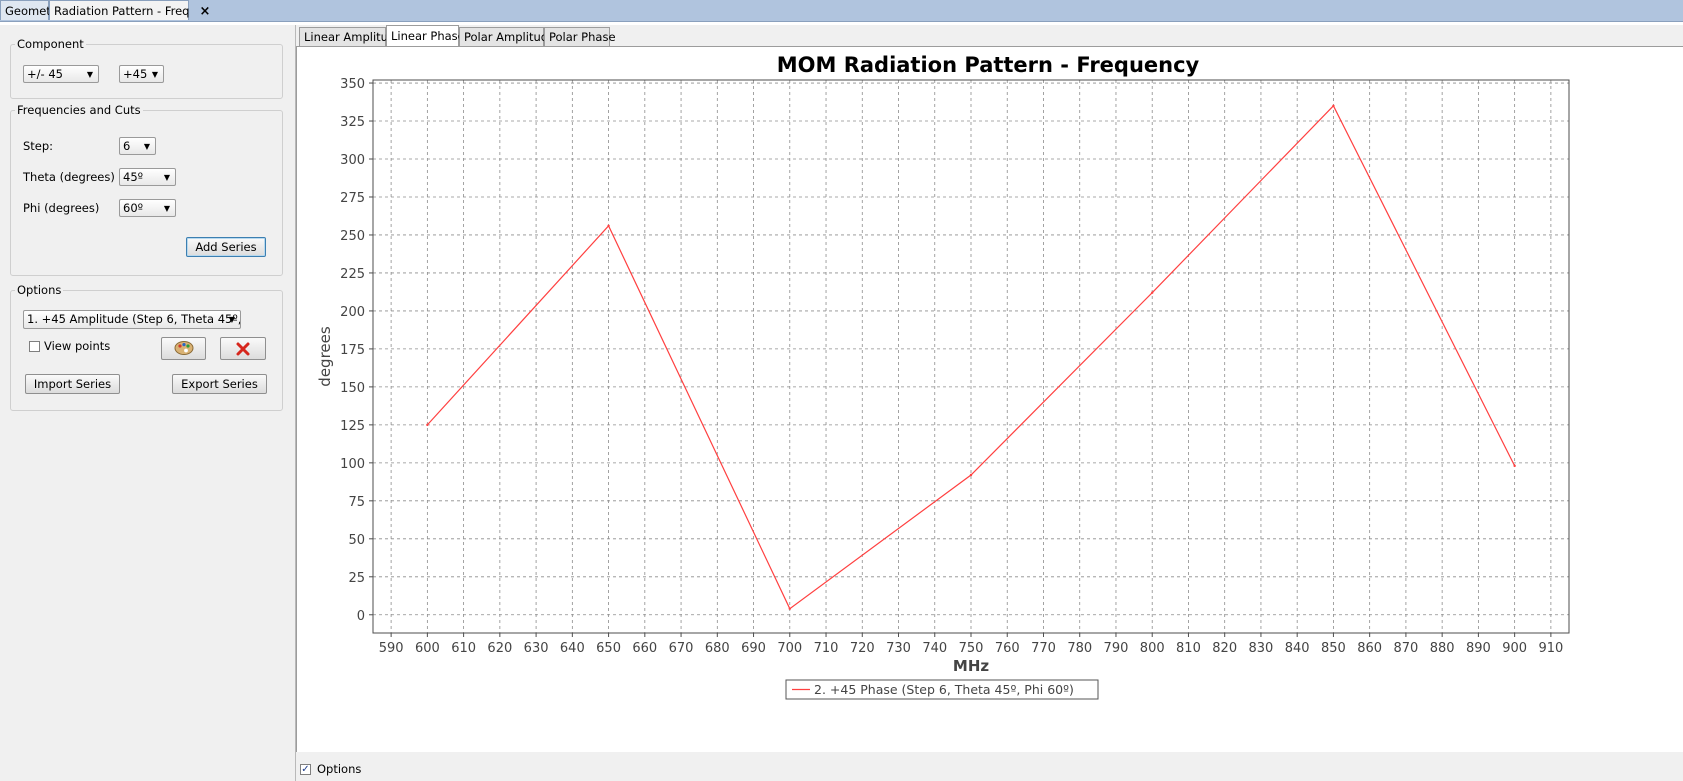  What do you see at coordinates (38, 146) in the screenshot?
I see `step-label: Step:` at bounding box center [38, 146].